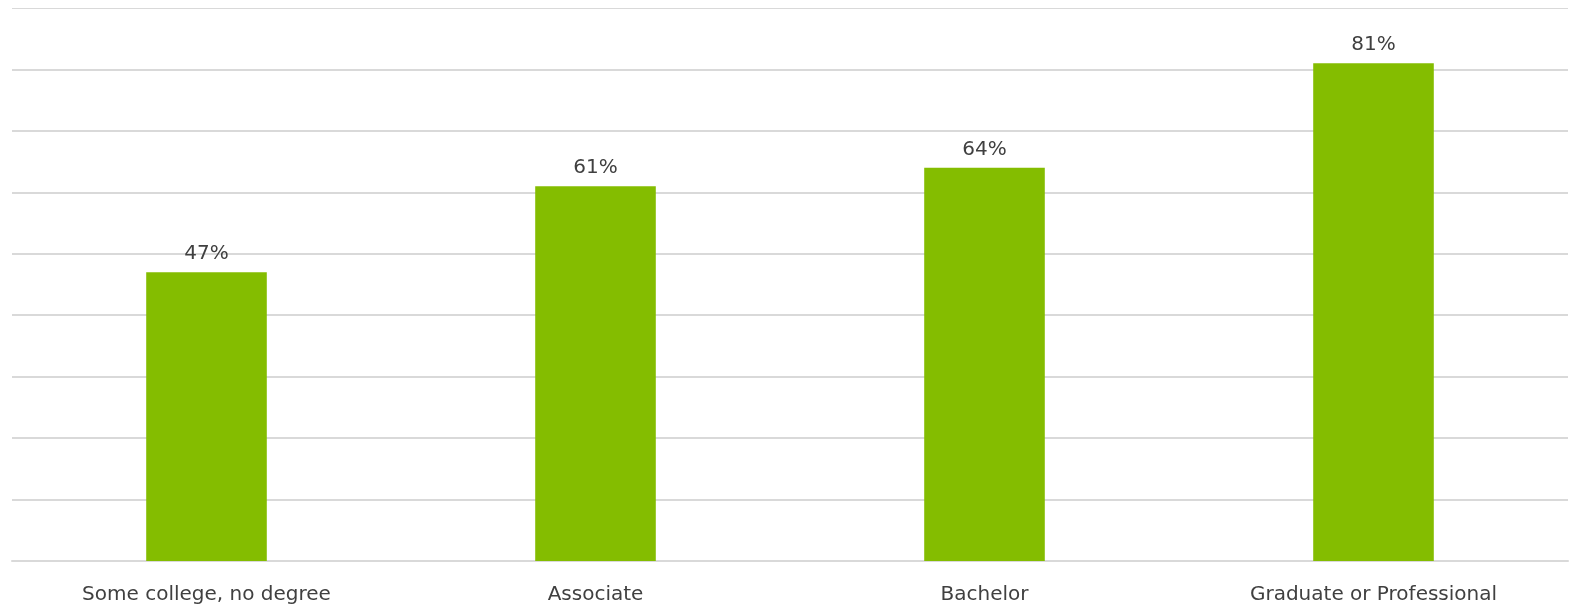  I want to click on x-tick-label: Some college, no degree, so click(206, 593).